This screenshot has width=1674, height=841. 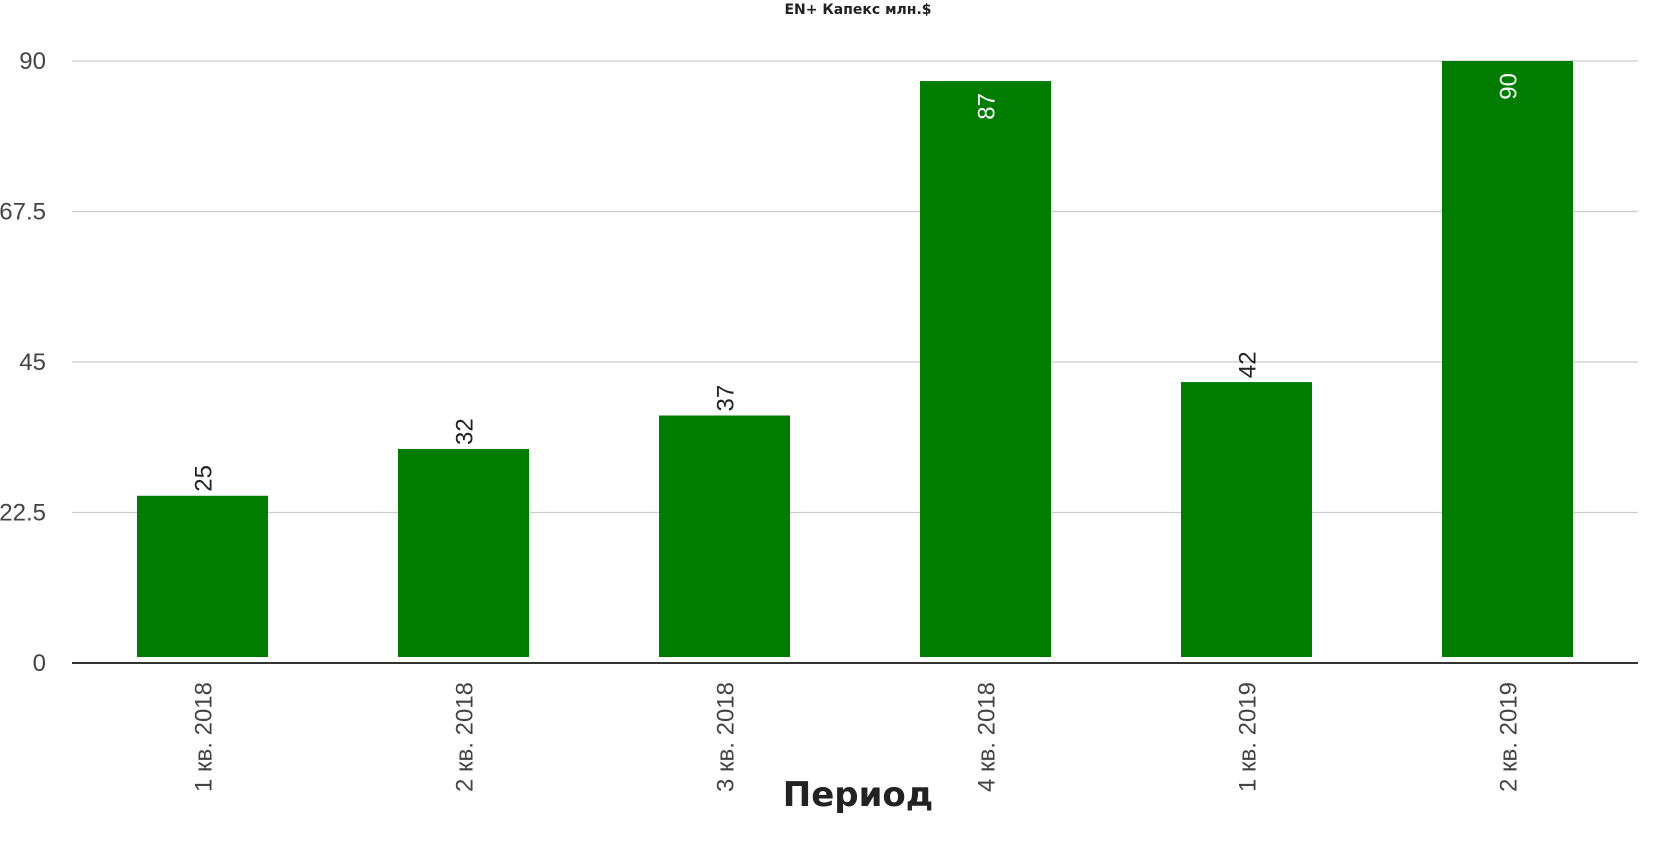 I want to click on y-tick-label: 22.5, so click(x=23, y=513).